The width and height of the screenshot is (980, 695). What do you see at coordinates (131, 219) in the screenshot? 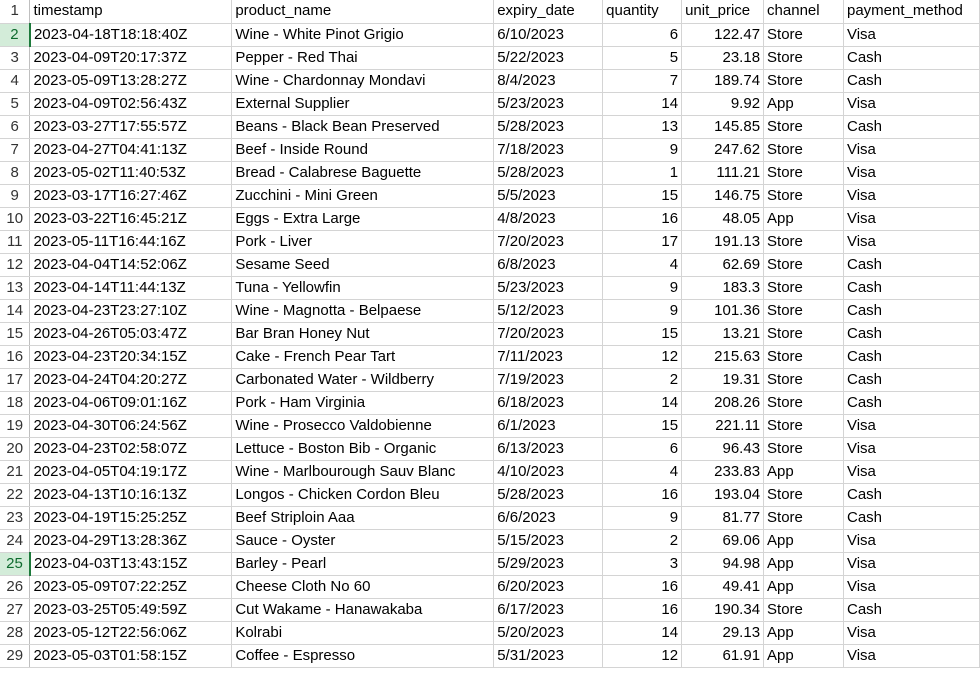
I see `cell-timestamp: 2023-03-22T16:45:21Z` at bounding box center [131, 219].